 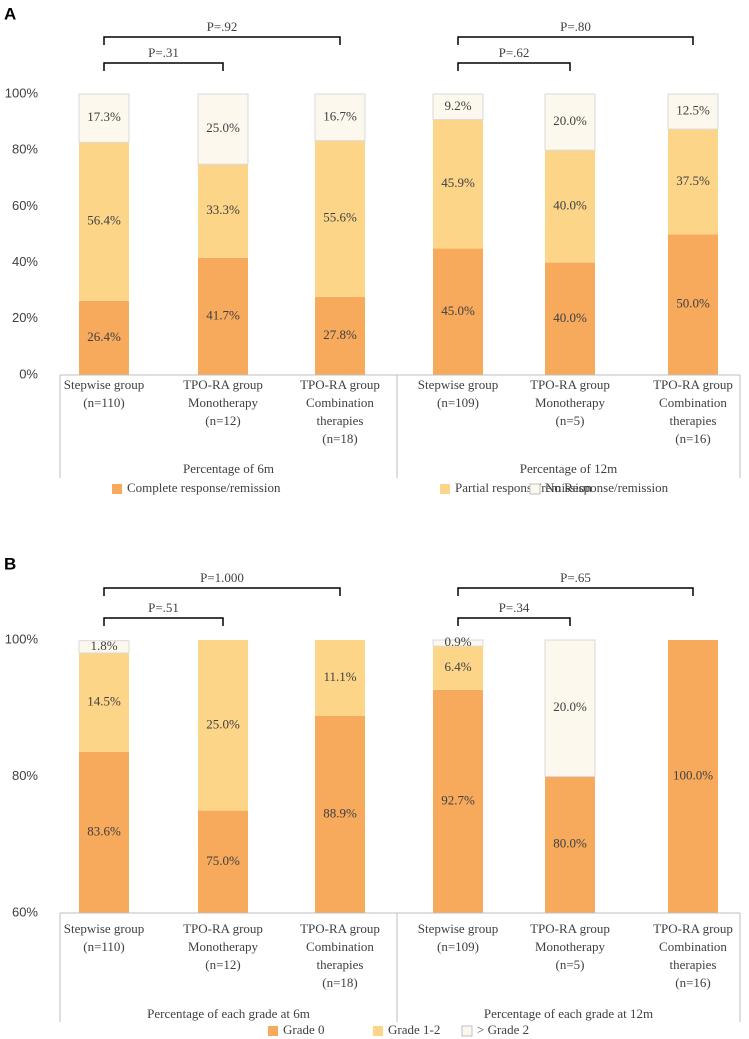 I want to click on legend-label: No Response/remission, so click(x=607, y=487).